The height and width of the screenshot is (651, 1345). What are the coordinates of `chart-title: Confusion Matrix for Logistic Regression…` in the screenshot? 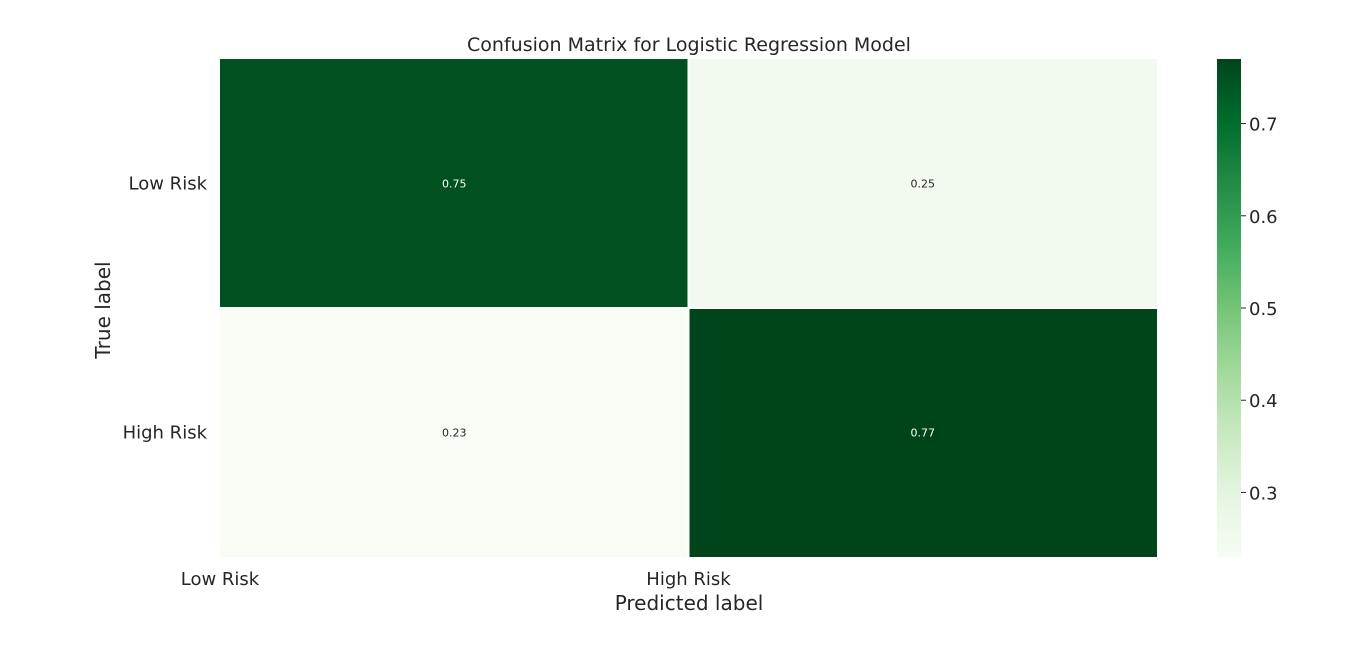 It's located at (689, 45).